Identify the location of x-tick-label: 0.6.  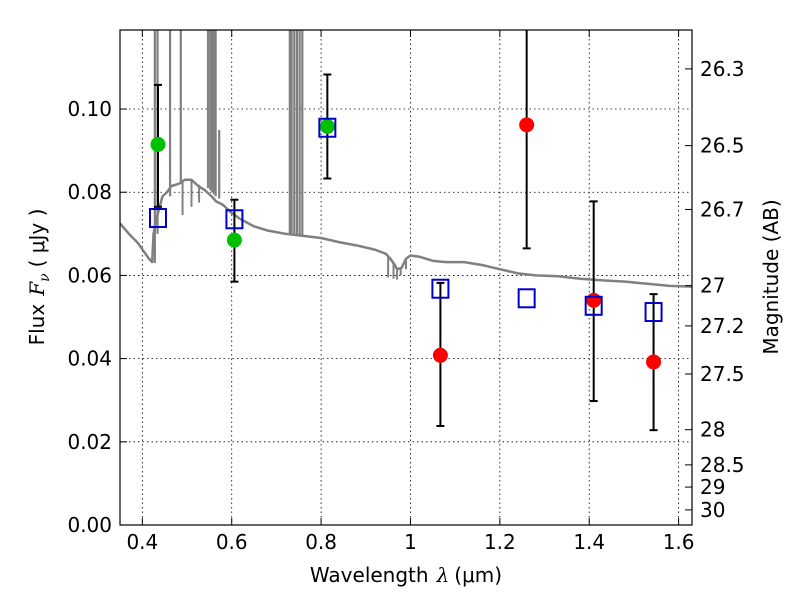
(232, 542).